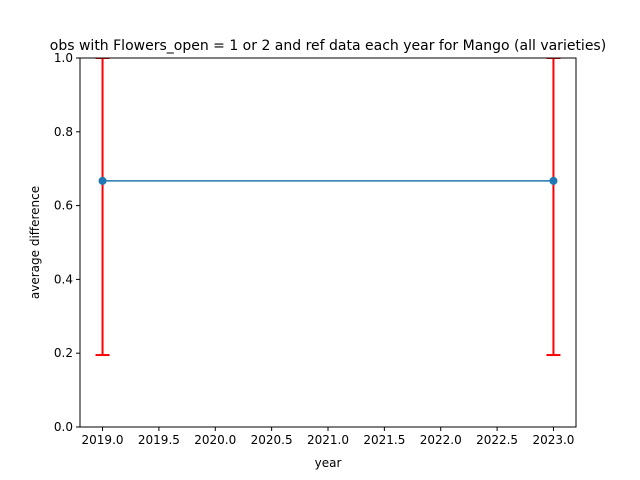 Image resolution: width=640 pixels, height=480 pixels. I want to click on x-tick-label: 2022.0, so click(441, 440).